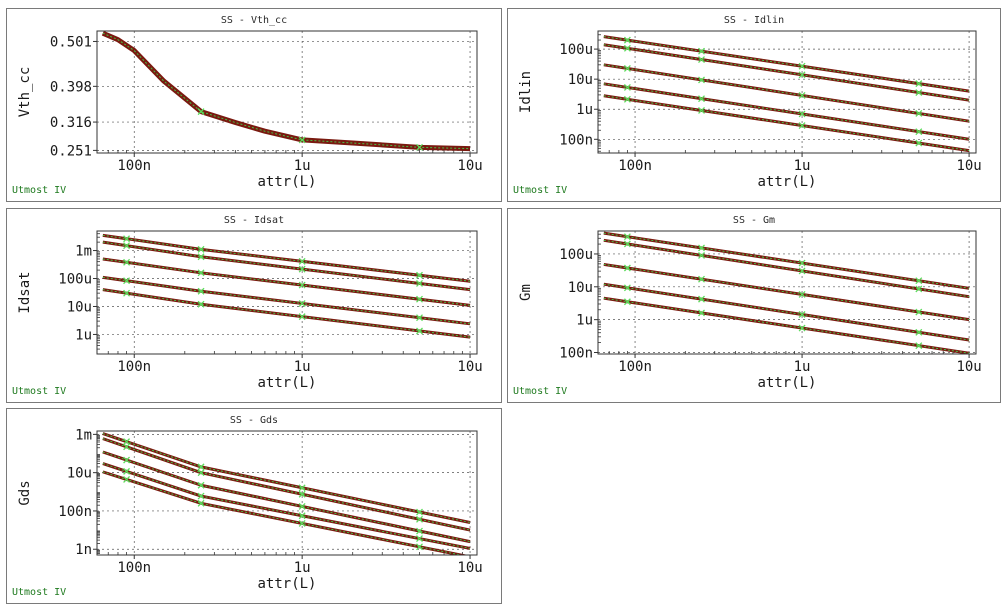 This screenshot has width=1005, height=608. Describe the element at coordinates (83, 550) in the screenshot. I see `y-tick-label: 1n` at that location.